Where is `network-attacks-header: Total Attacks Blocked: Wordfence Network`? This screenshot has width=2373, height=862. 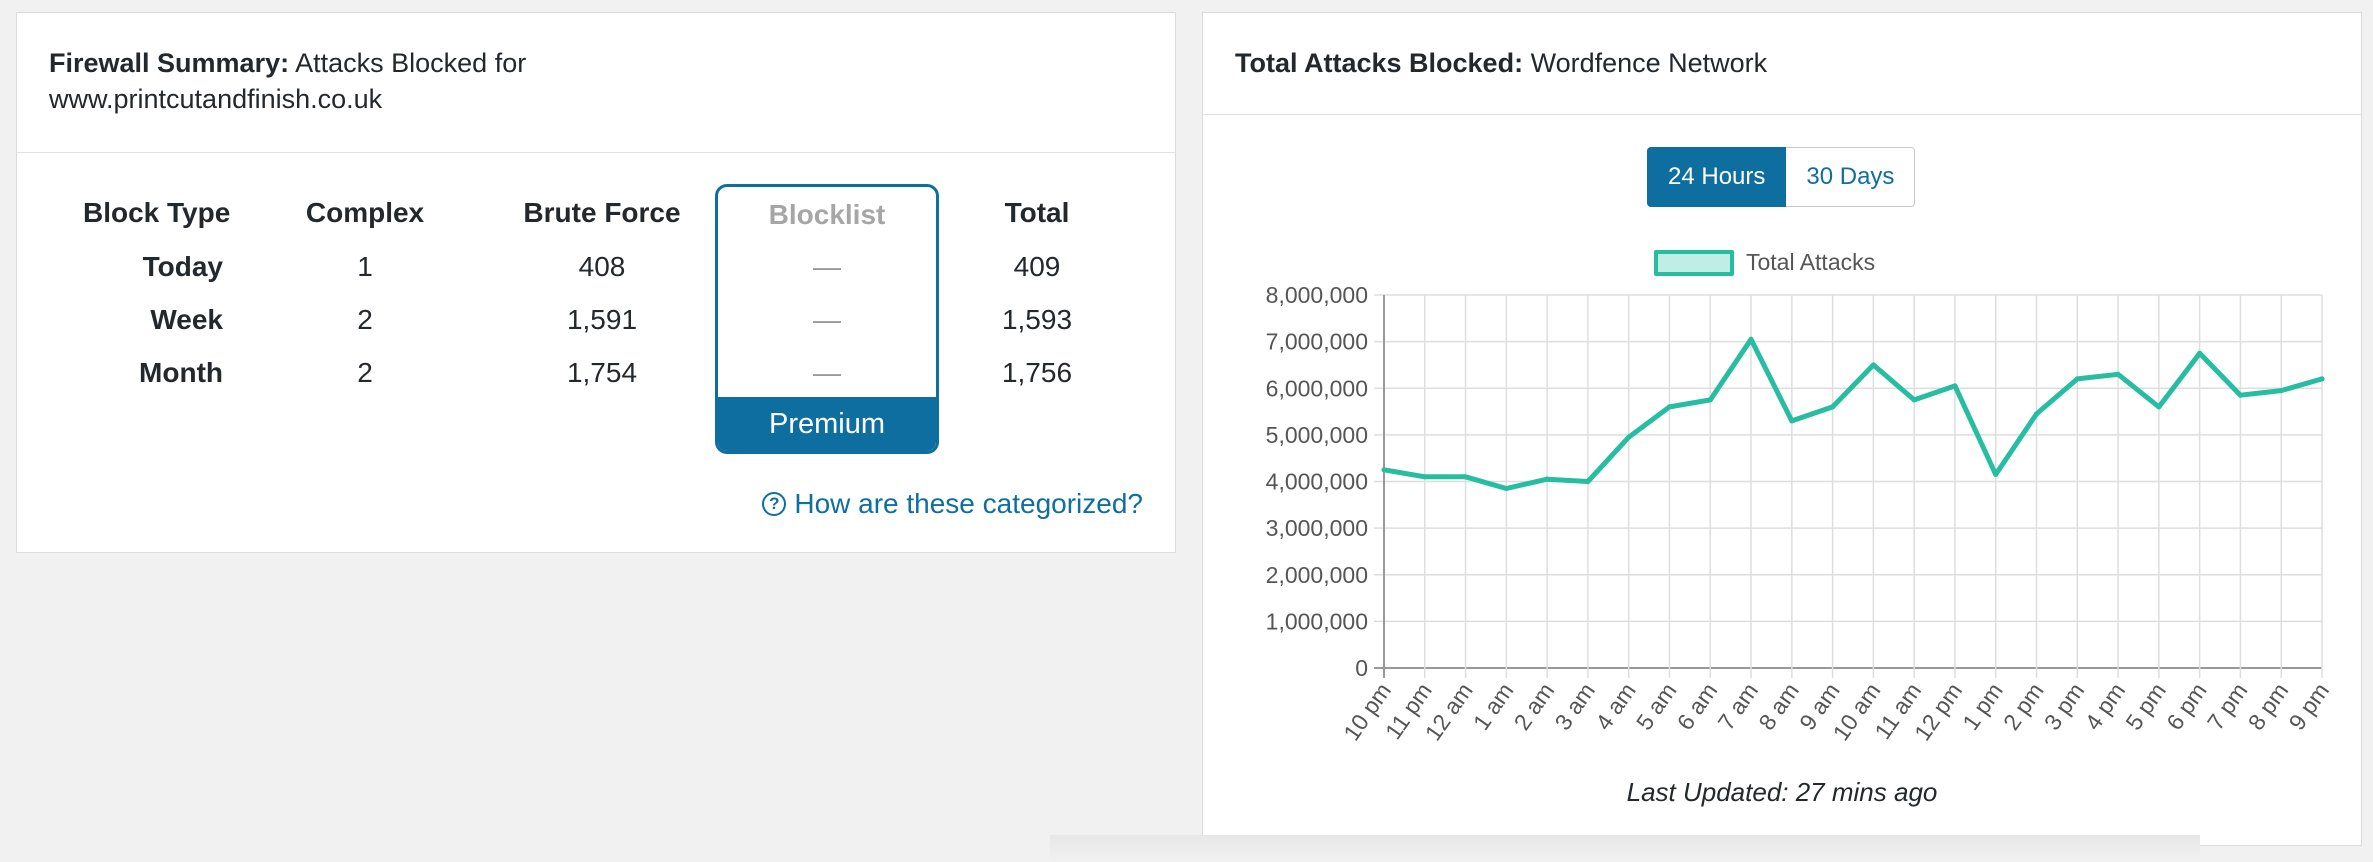 network-attacks-header: Total Attacks Blocked: Wordfence Network is located at coordinates (1782, 64).